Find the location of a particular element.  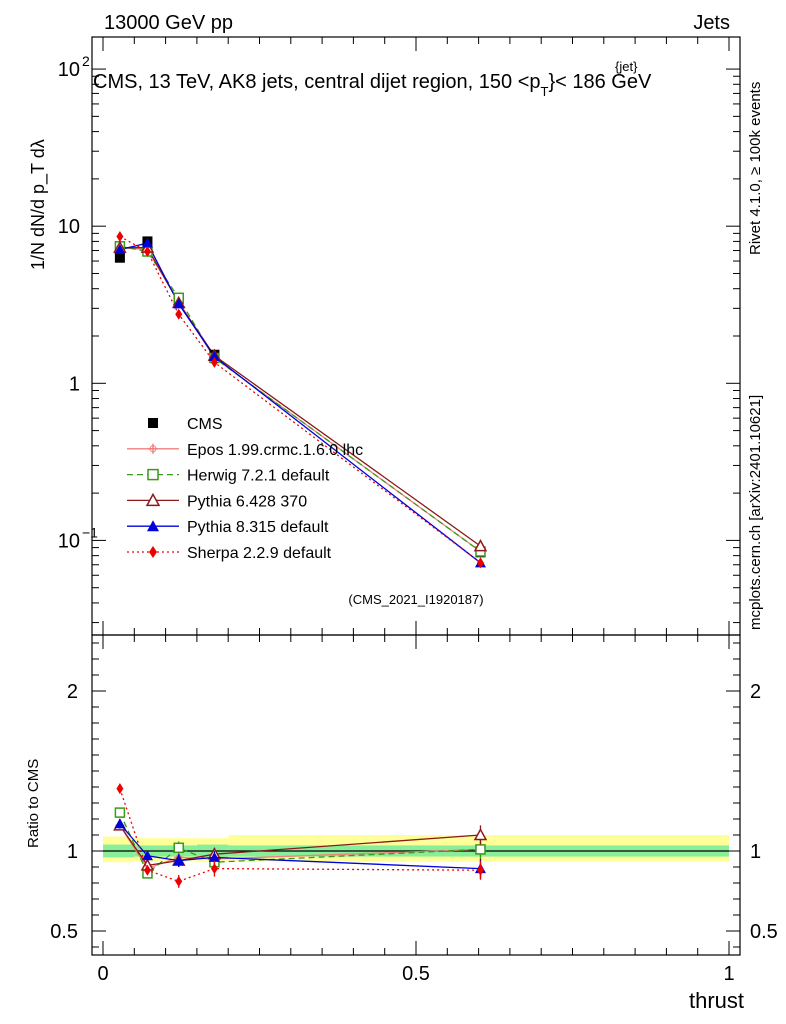

plot-title-sup: {jet} is located at coordinates (626, 66).